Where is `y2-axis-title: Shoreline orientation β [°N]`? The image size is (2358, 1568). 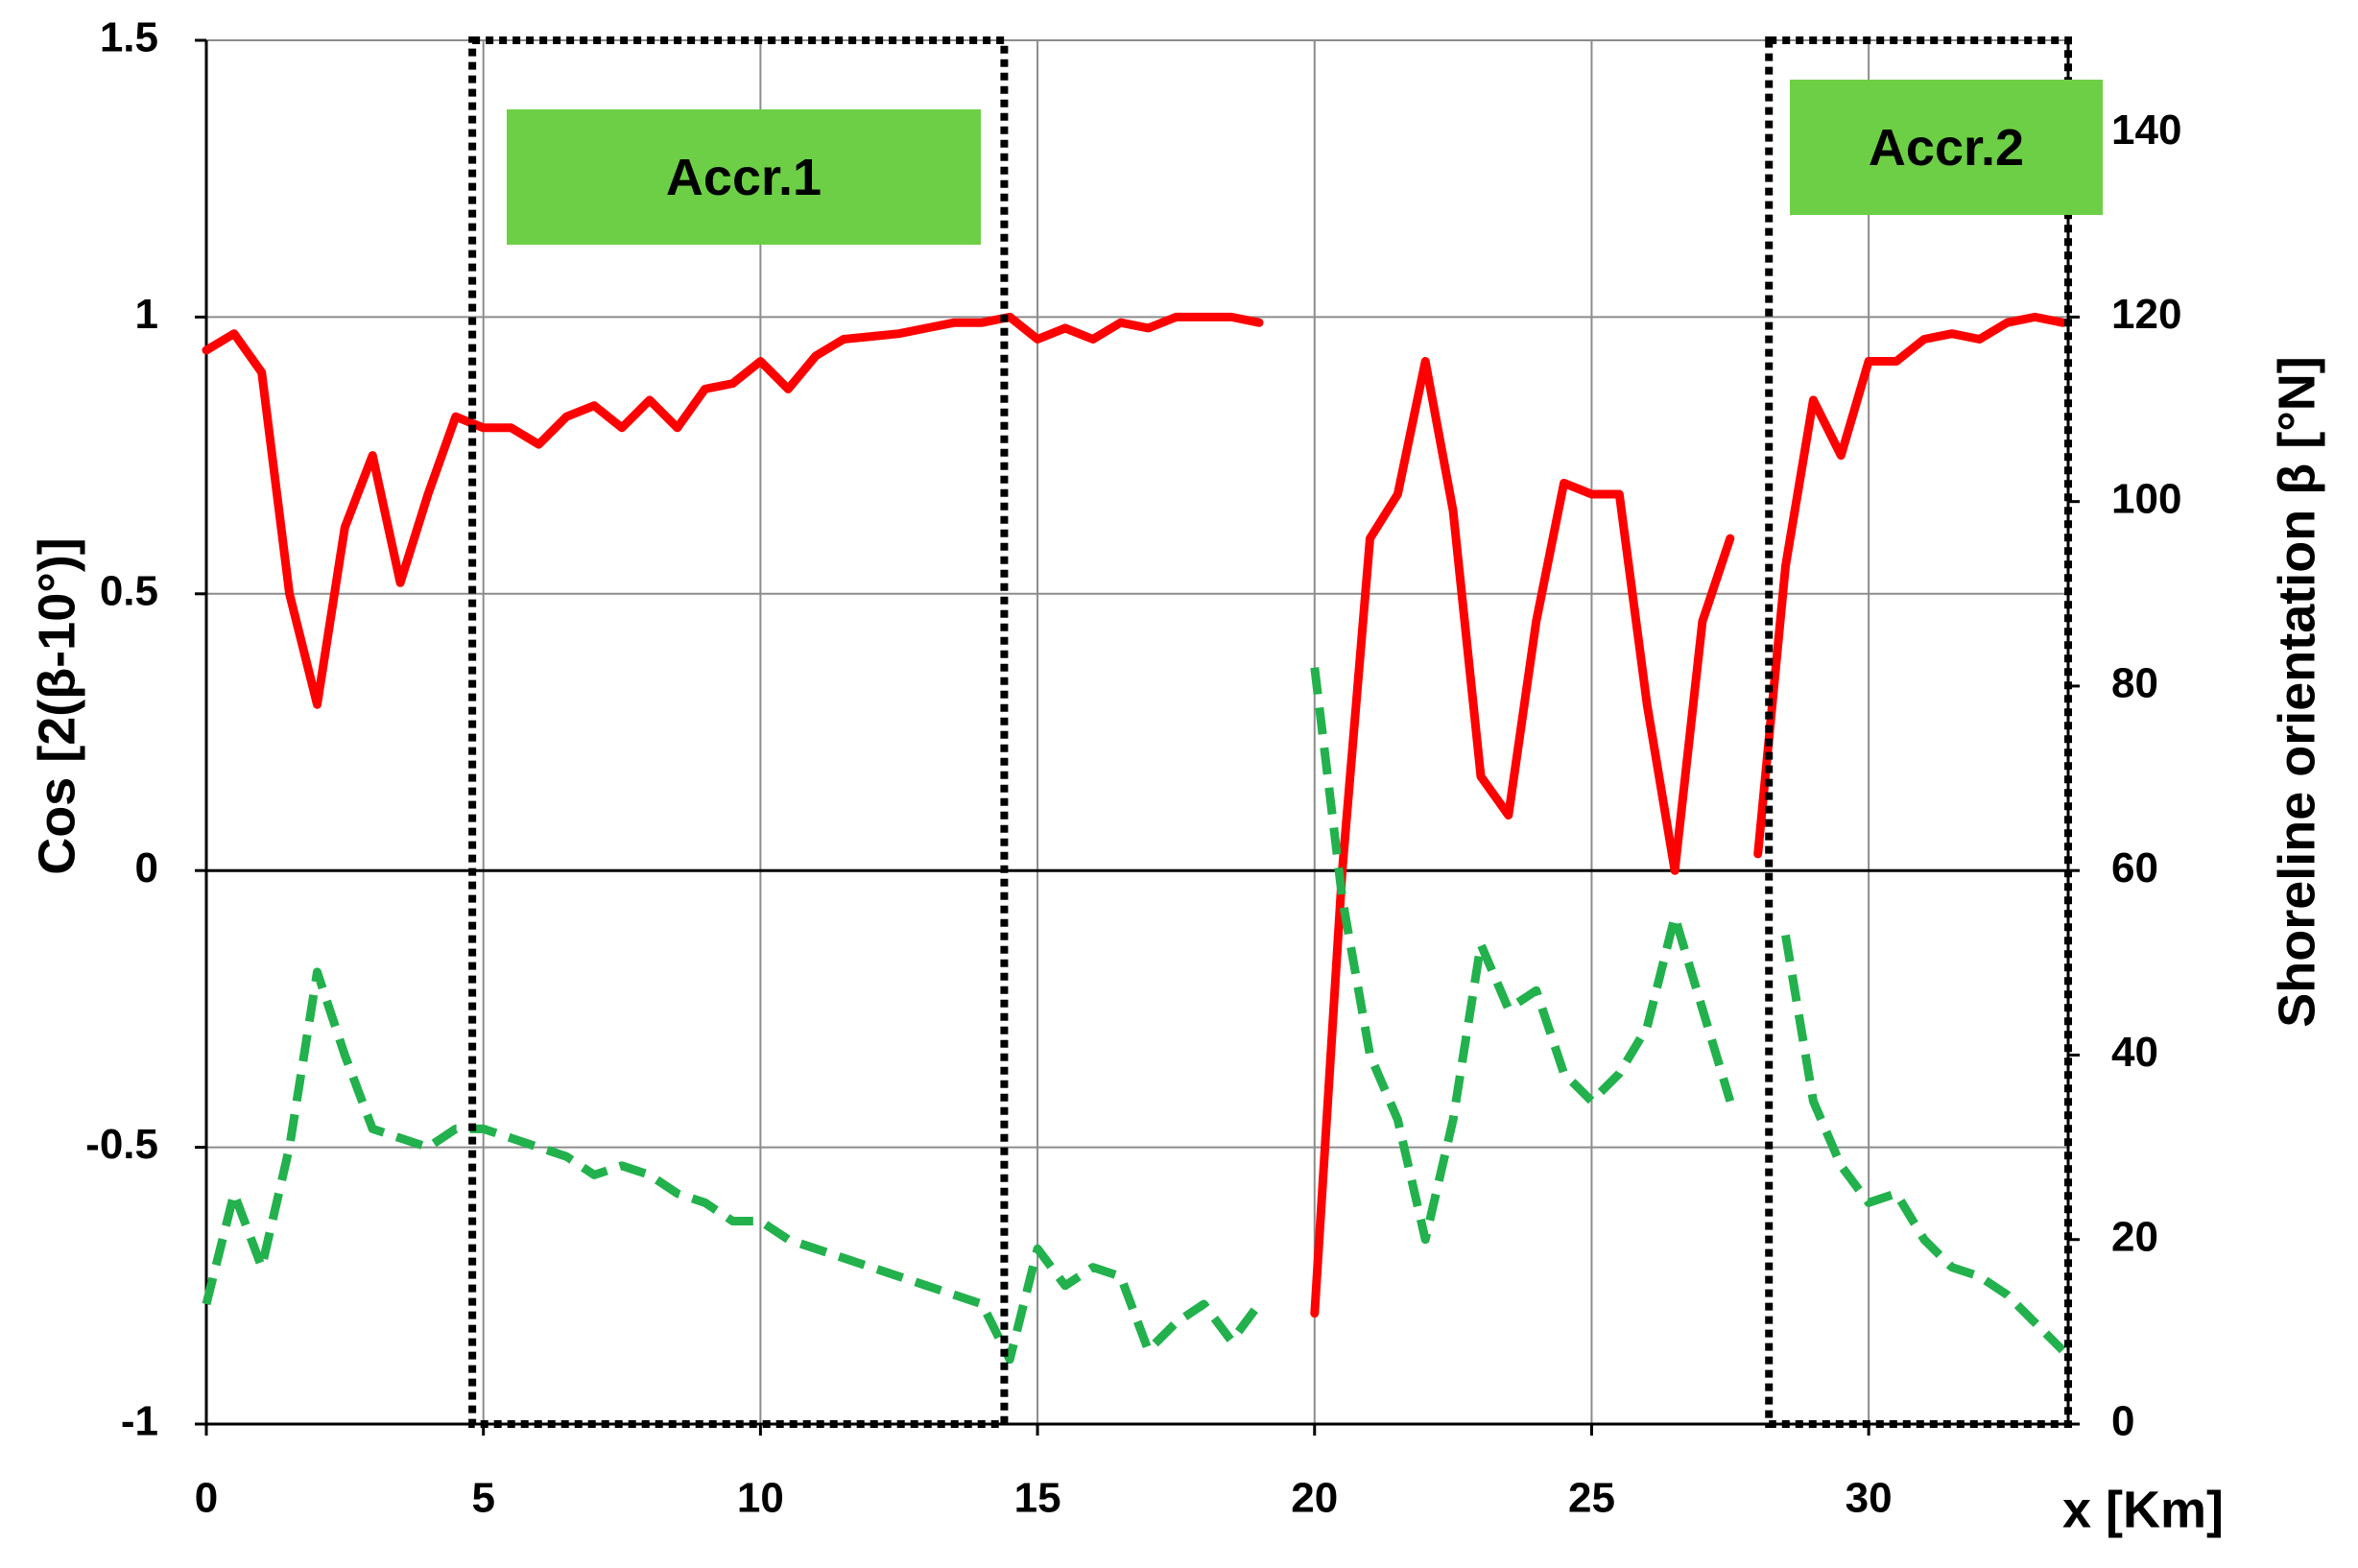 y2-axis-title: Shoreline orientation β [°N] is located at coordinates (2296, 692).